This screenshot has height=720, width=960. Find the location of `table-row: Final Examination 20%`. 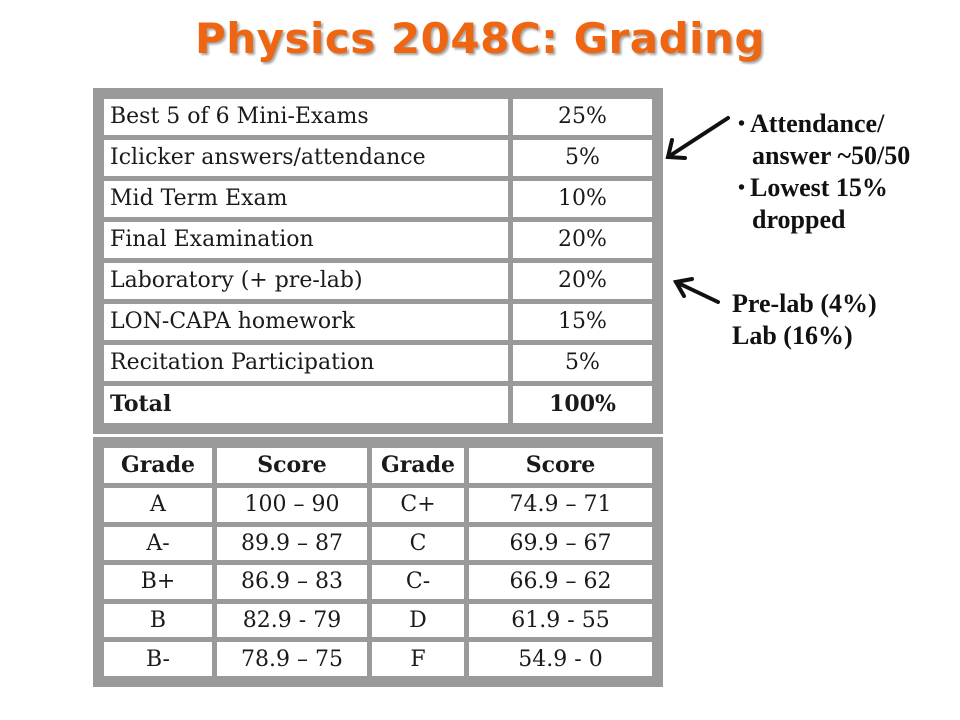

table-row: Final Examination 20% is located at coordinates (378, 239).